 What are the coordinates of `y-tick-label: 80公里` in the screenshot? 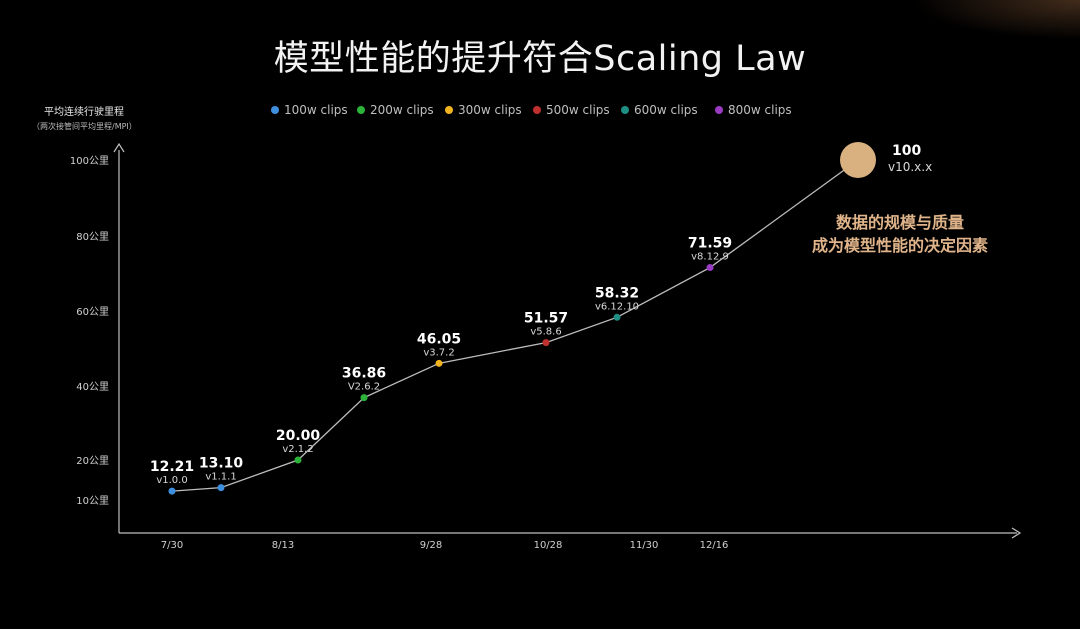 It's located at (92, 237).